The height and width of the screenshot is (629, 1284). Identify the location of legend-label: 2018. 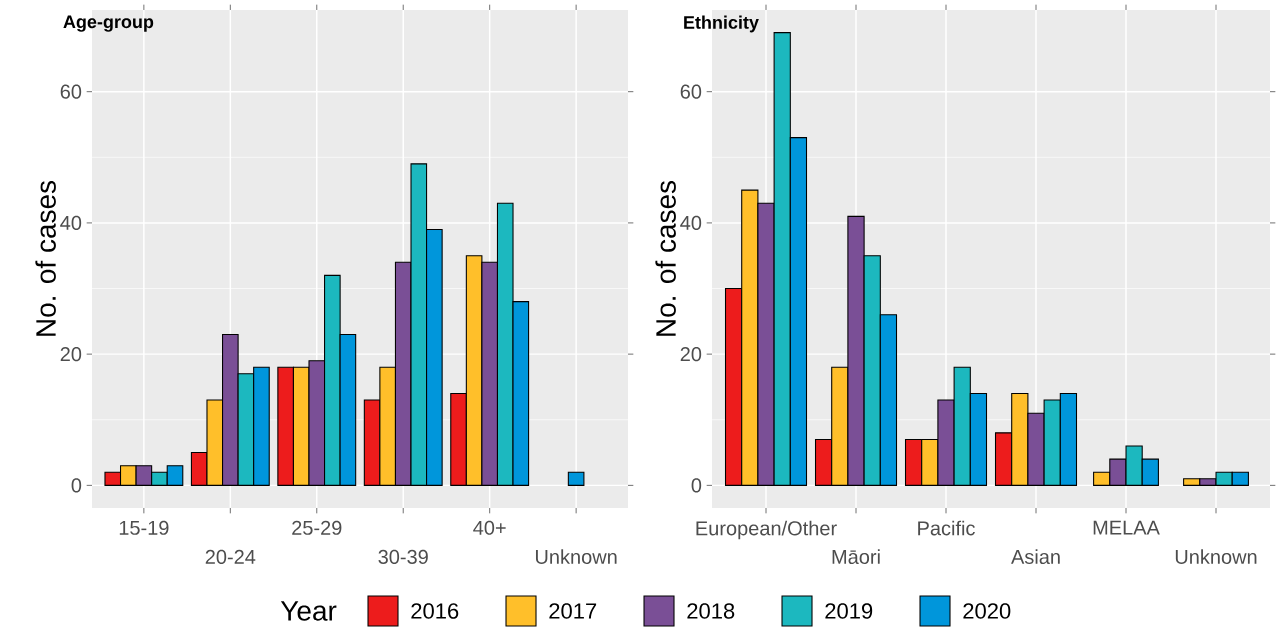
(711, 611).